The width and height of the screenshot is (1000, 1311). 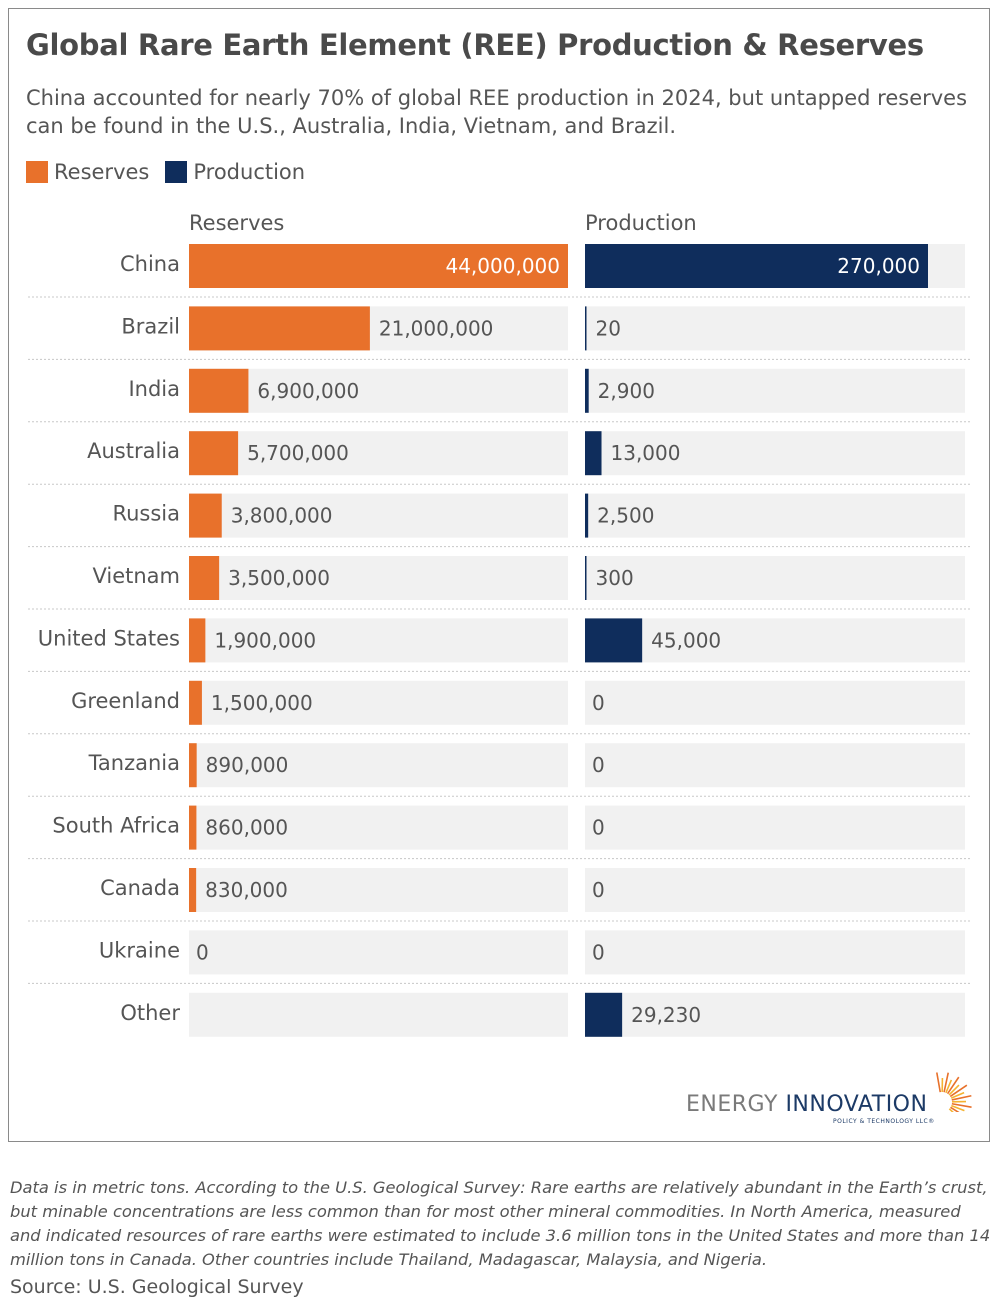 I want to click on logo-tagline: POLICY & TECHNOLOGY LLC®, so click(x=884, y=1121).